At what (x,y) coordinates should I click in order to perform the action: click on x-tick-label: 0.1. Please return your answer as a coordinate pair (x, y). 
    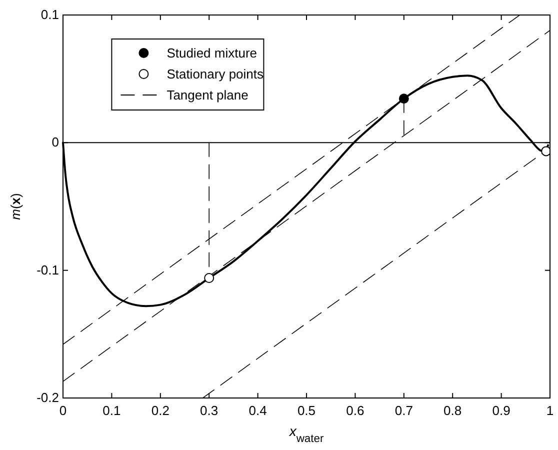
    Looking at the image, I should click on (111, 410).